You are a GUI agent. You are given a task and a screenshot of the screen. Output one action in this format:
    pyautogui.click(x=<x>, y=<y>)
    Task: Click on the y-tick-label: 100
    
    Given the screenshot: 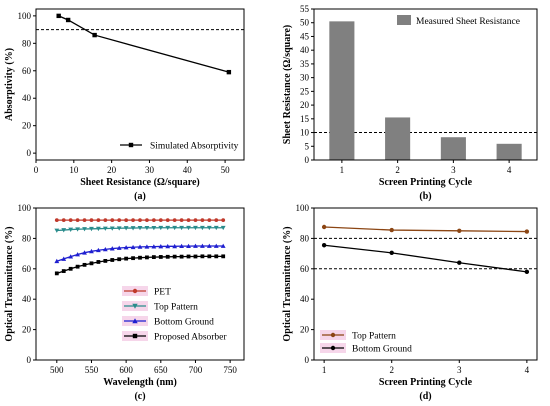 What is the action you would take?
    pyautogui.click(x=303, y=208)
    